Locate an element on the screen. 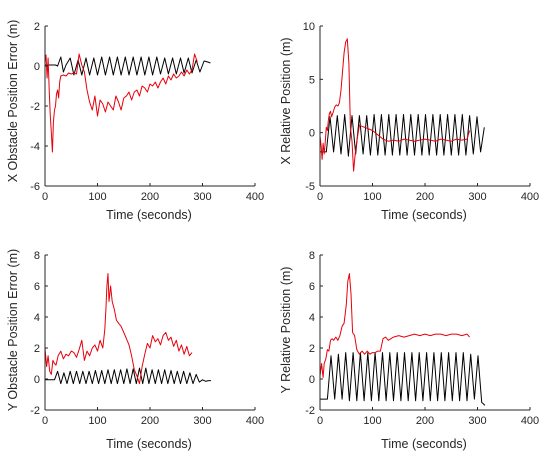  y-tick-label: 10 is located at coordinates (309, 27).